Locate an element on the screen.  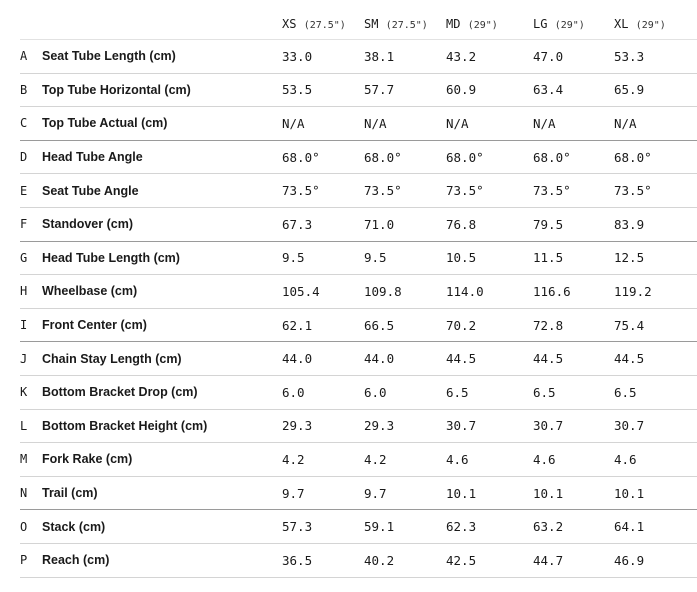
row-measurement-name: Front Center (cm) is located at coordinates (162, 325).